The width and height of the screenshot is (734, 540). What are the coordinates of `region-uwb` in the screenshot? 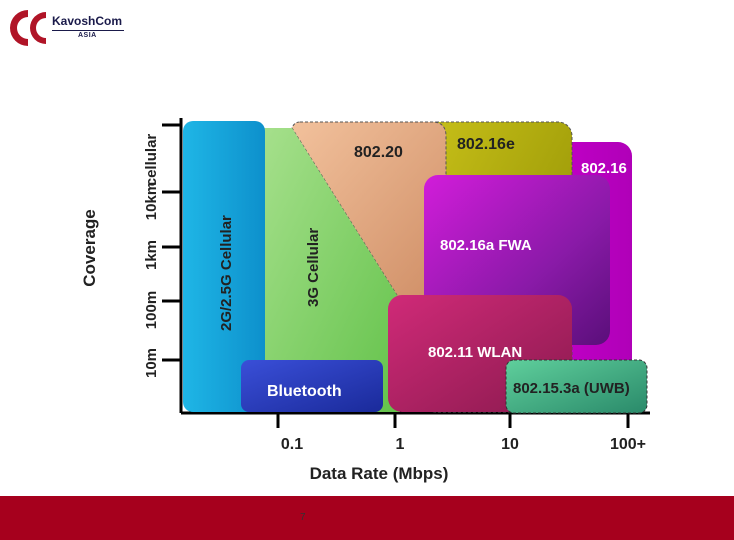 It's located at (576, 386).